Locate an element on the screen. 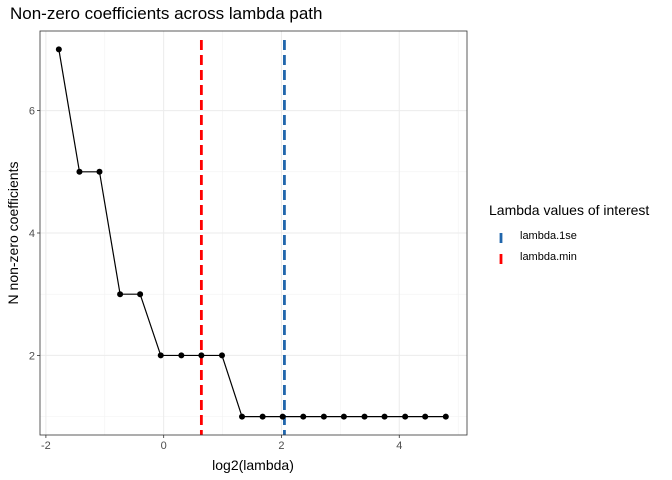 The width and height of the screenshot is (672, 480). chart-title: Non-zero coefficients across lambda path is located at coordinates (166, 13).